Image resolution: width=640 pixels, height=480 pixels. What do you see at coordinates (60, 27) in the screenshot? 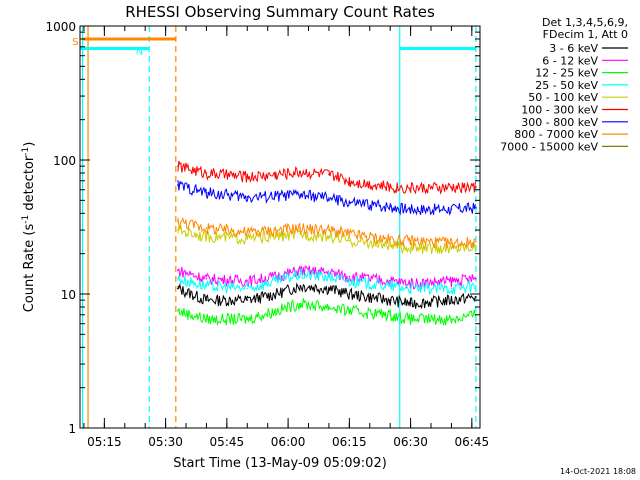
I see `y-tick-label: 1000` at bounding box center [60, 27].